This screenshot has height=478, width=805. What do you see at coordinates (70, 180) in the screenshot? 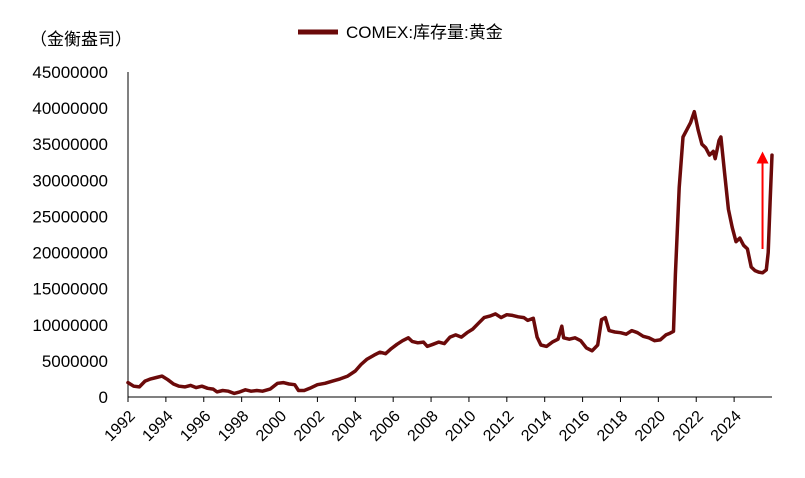
I see `y-tick-label: 30000000` at bounding box center [70, 180].